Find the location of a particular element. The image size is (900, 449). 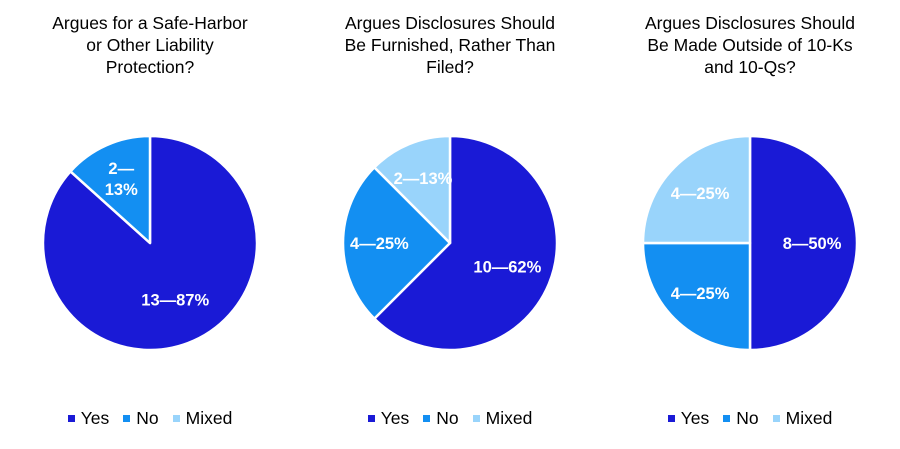

chart-title-line: or Other Liability is located at coordinates (150, 45).